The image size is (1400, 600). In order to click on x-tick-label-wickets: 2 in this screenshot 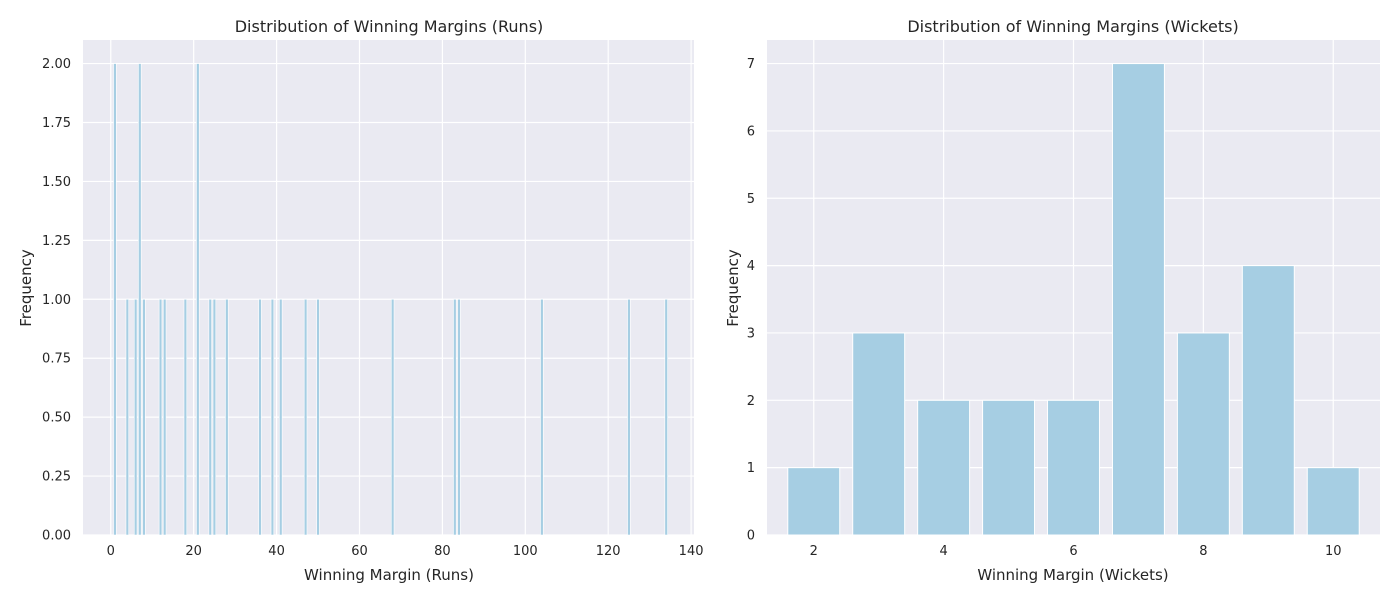, I will do `click(814, 551)`.